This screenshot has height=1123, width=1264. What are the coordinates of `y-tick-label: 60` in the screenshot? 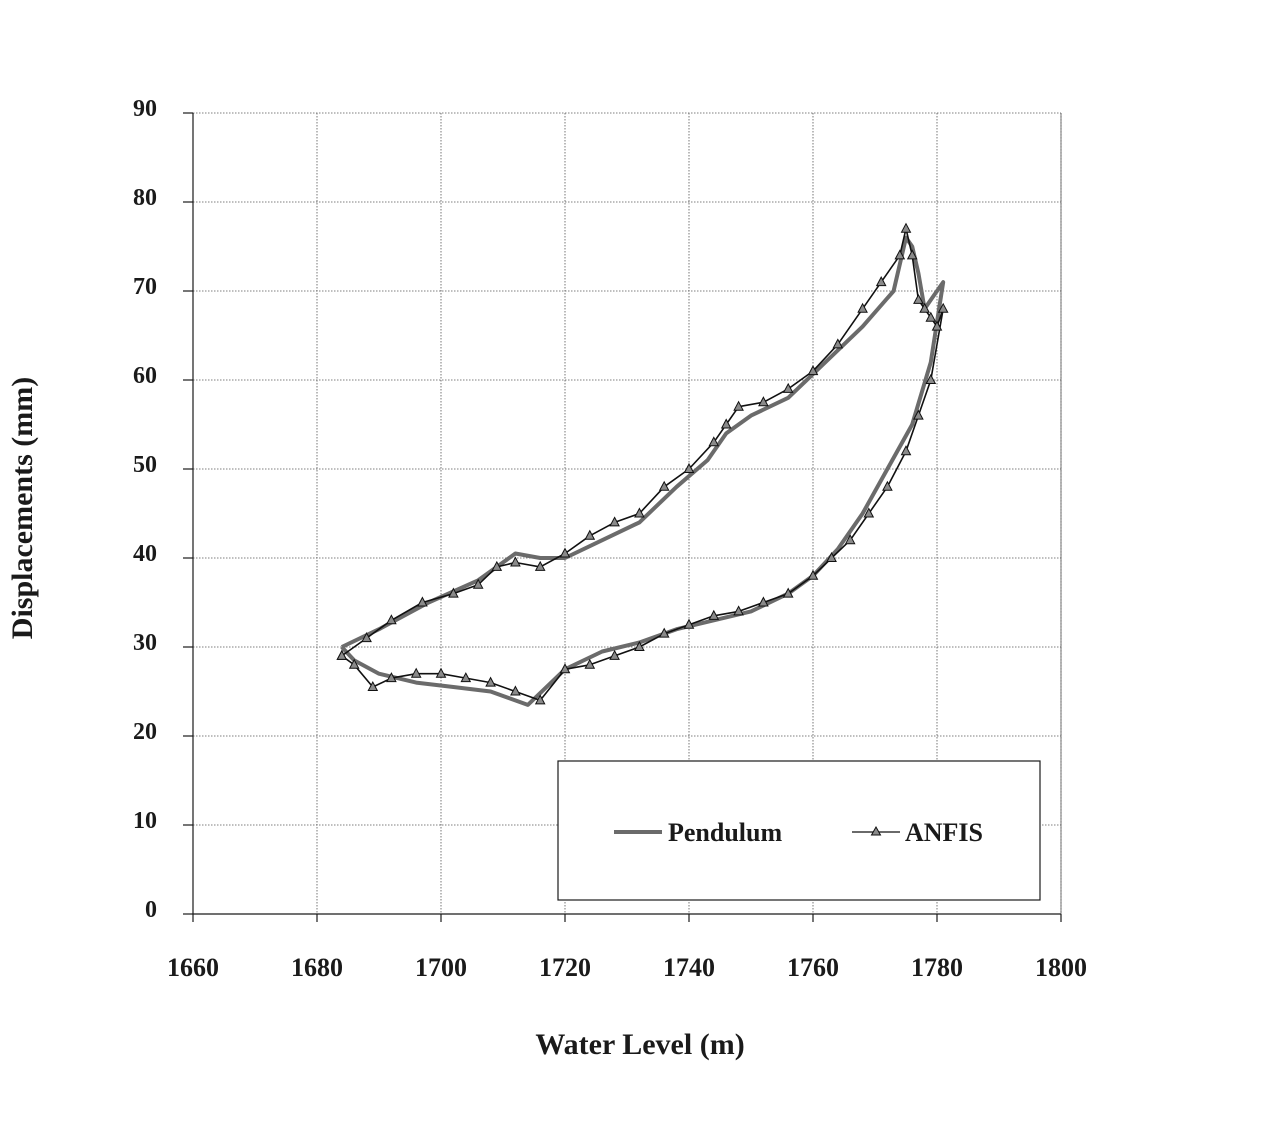 It's located at (145, 376).